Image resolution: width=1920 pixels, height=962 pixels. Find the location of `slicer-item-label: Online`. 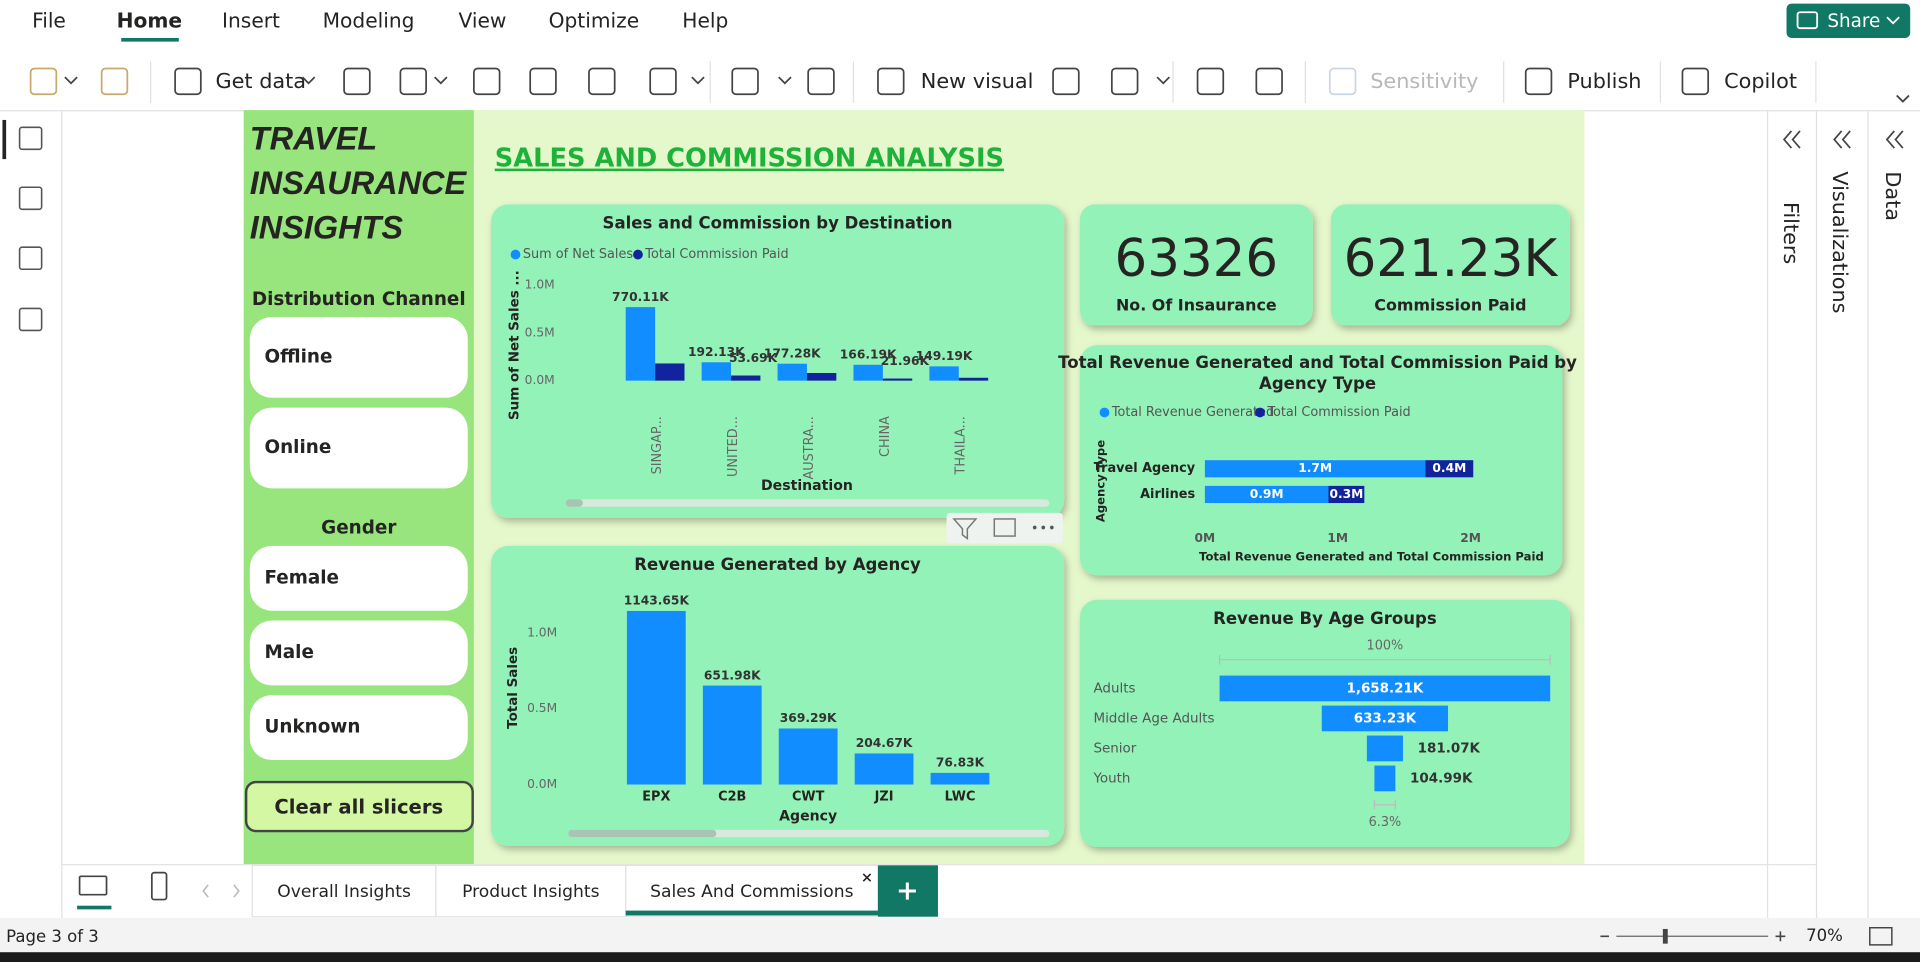

slicer-item-label: Online is located at coordinates (297, 447).